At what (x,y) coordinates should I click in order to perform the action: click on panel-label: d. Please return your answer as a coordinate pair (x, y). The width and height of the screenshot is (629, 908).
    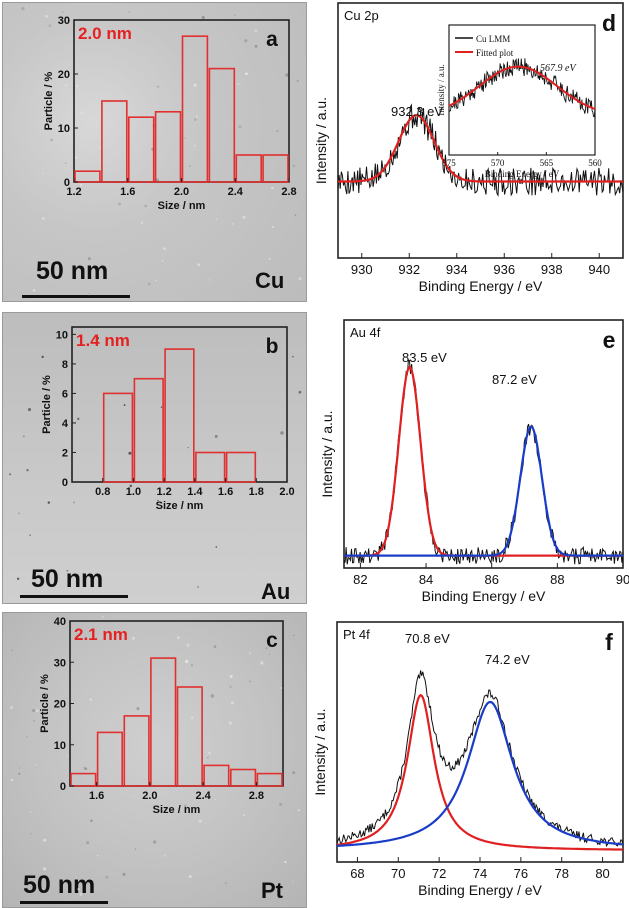
    Looking at the image, I should click on (609, 23).